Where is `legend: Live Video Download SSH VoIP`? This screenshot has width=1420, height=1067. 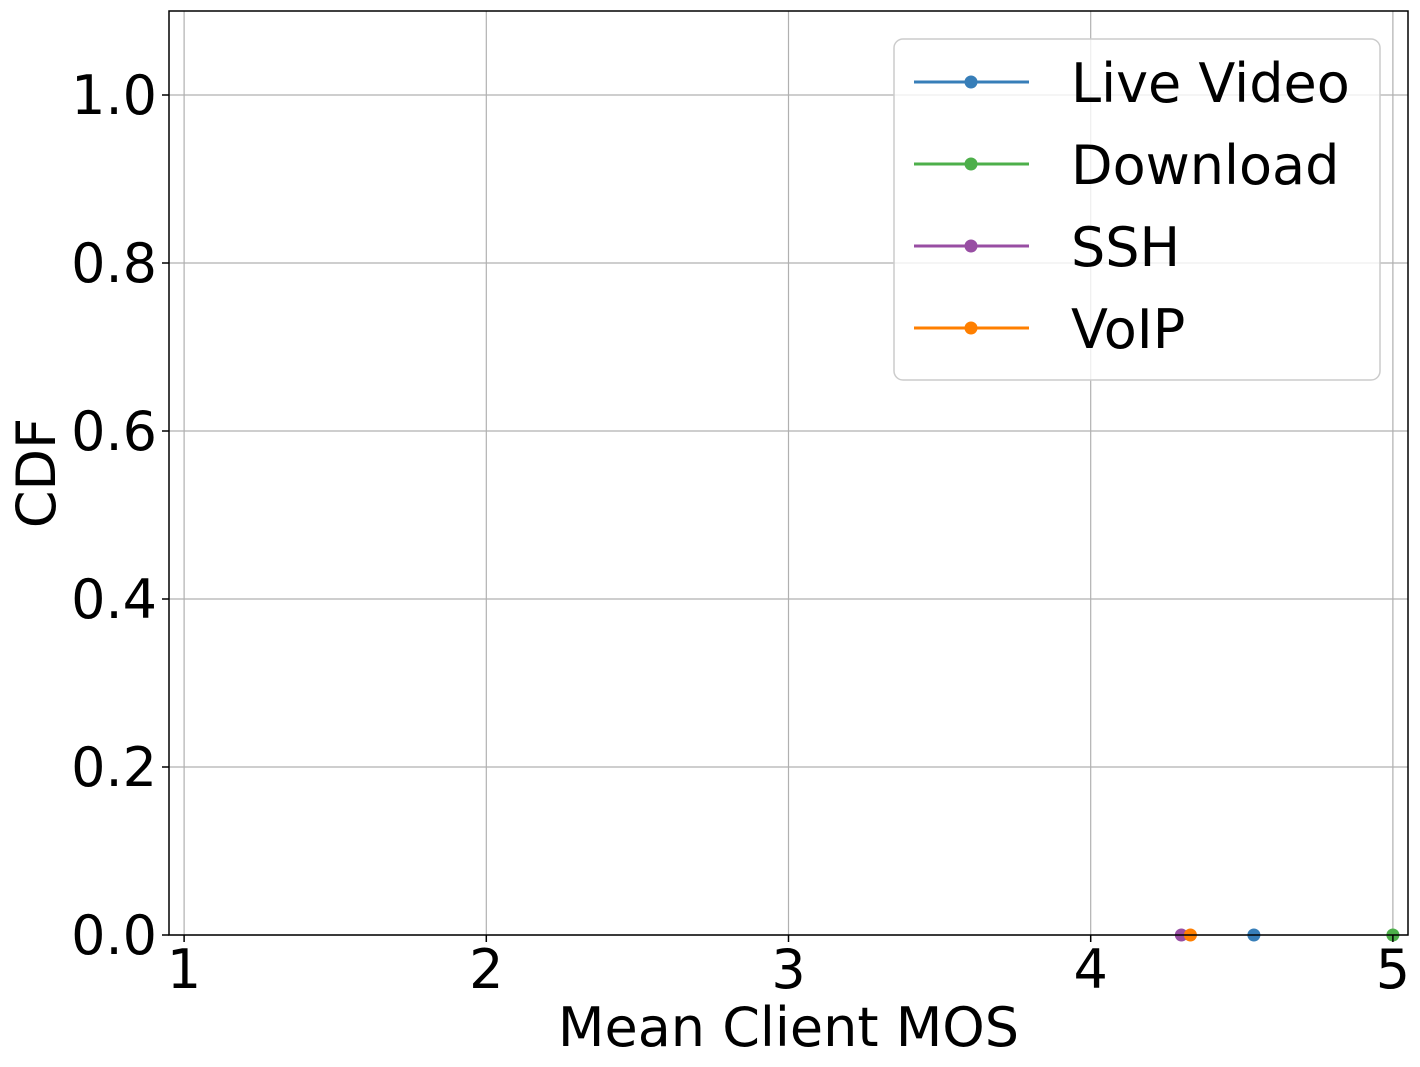
legend: Live Video Download SSH VoIP is located at coordinates (1137, 209).